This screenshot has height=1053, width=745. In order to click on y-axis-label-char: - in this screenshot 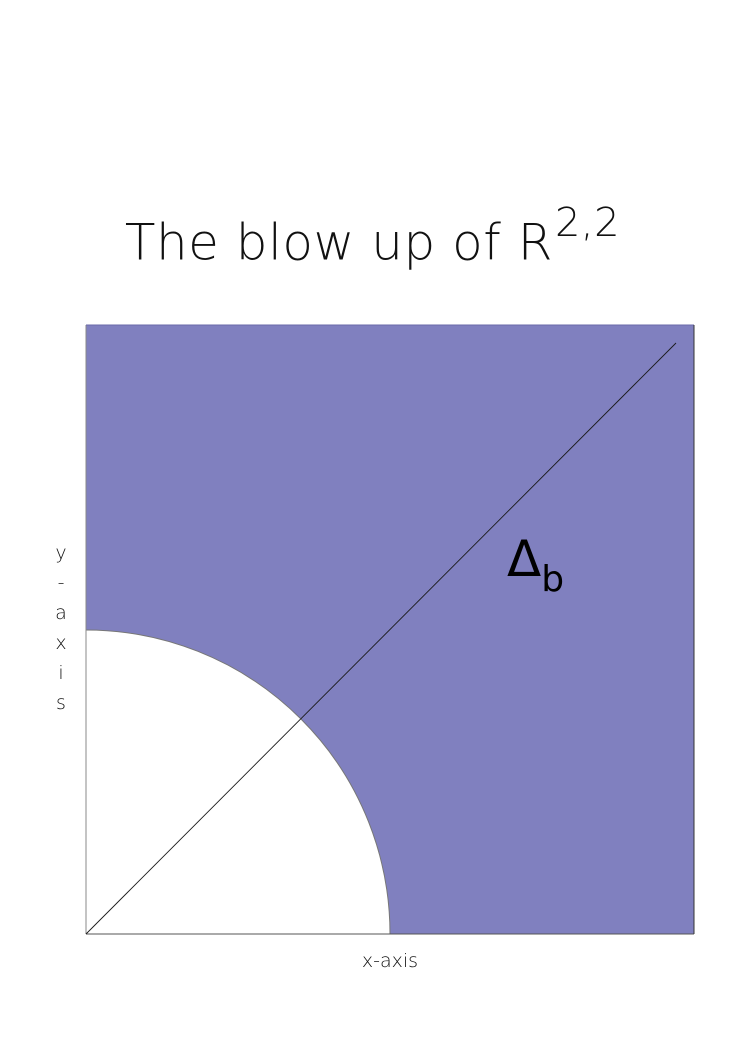, I will do `click(61, 583)`.